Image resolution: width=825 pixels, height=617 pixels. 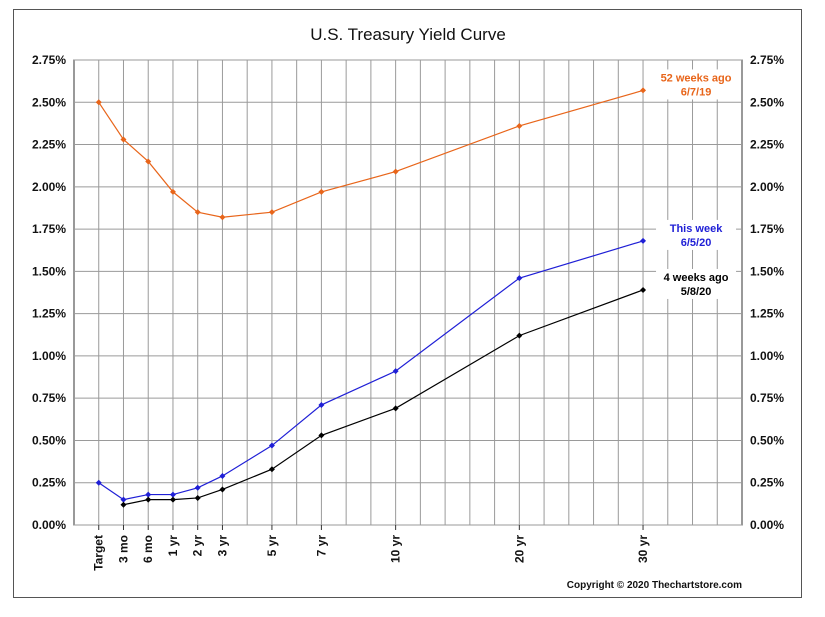 I want to click on y-tick-label-left: 0.25%, so click(x=49, y=483).